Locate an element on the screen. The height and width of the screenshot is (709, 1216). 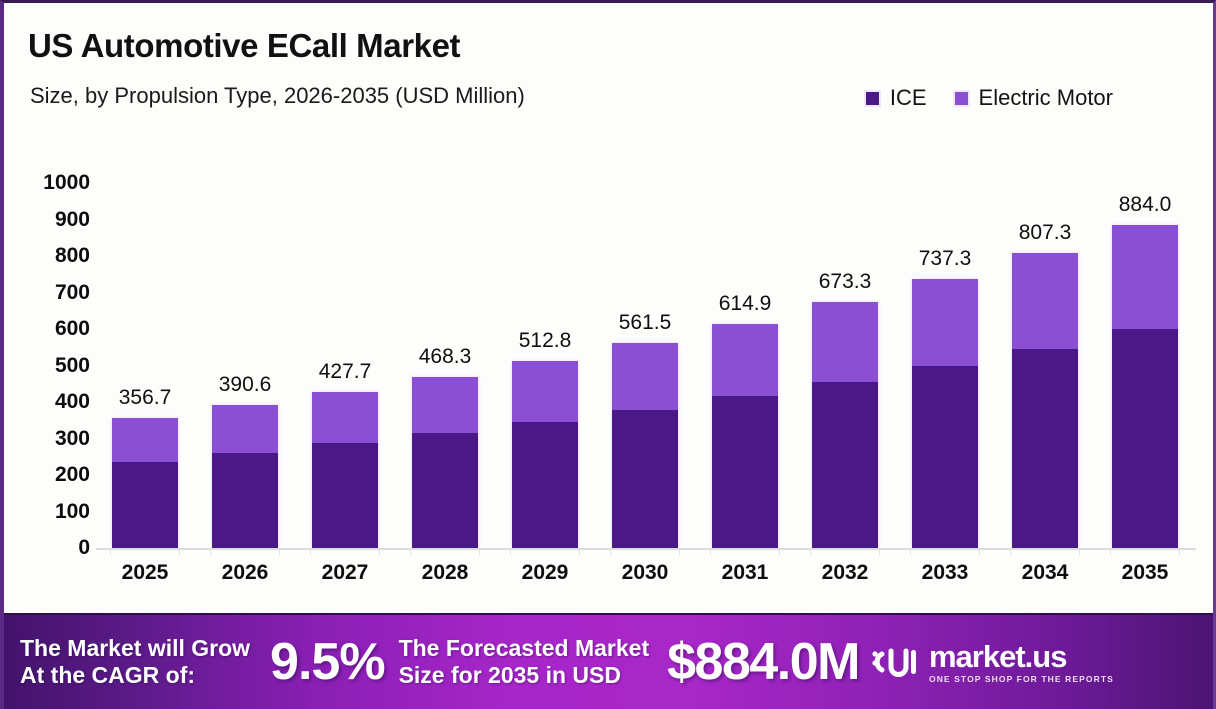
bar-data-label: 390.6 is located at coordinates (245, 385).